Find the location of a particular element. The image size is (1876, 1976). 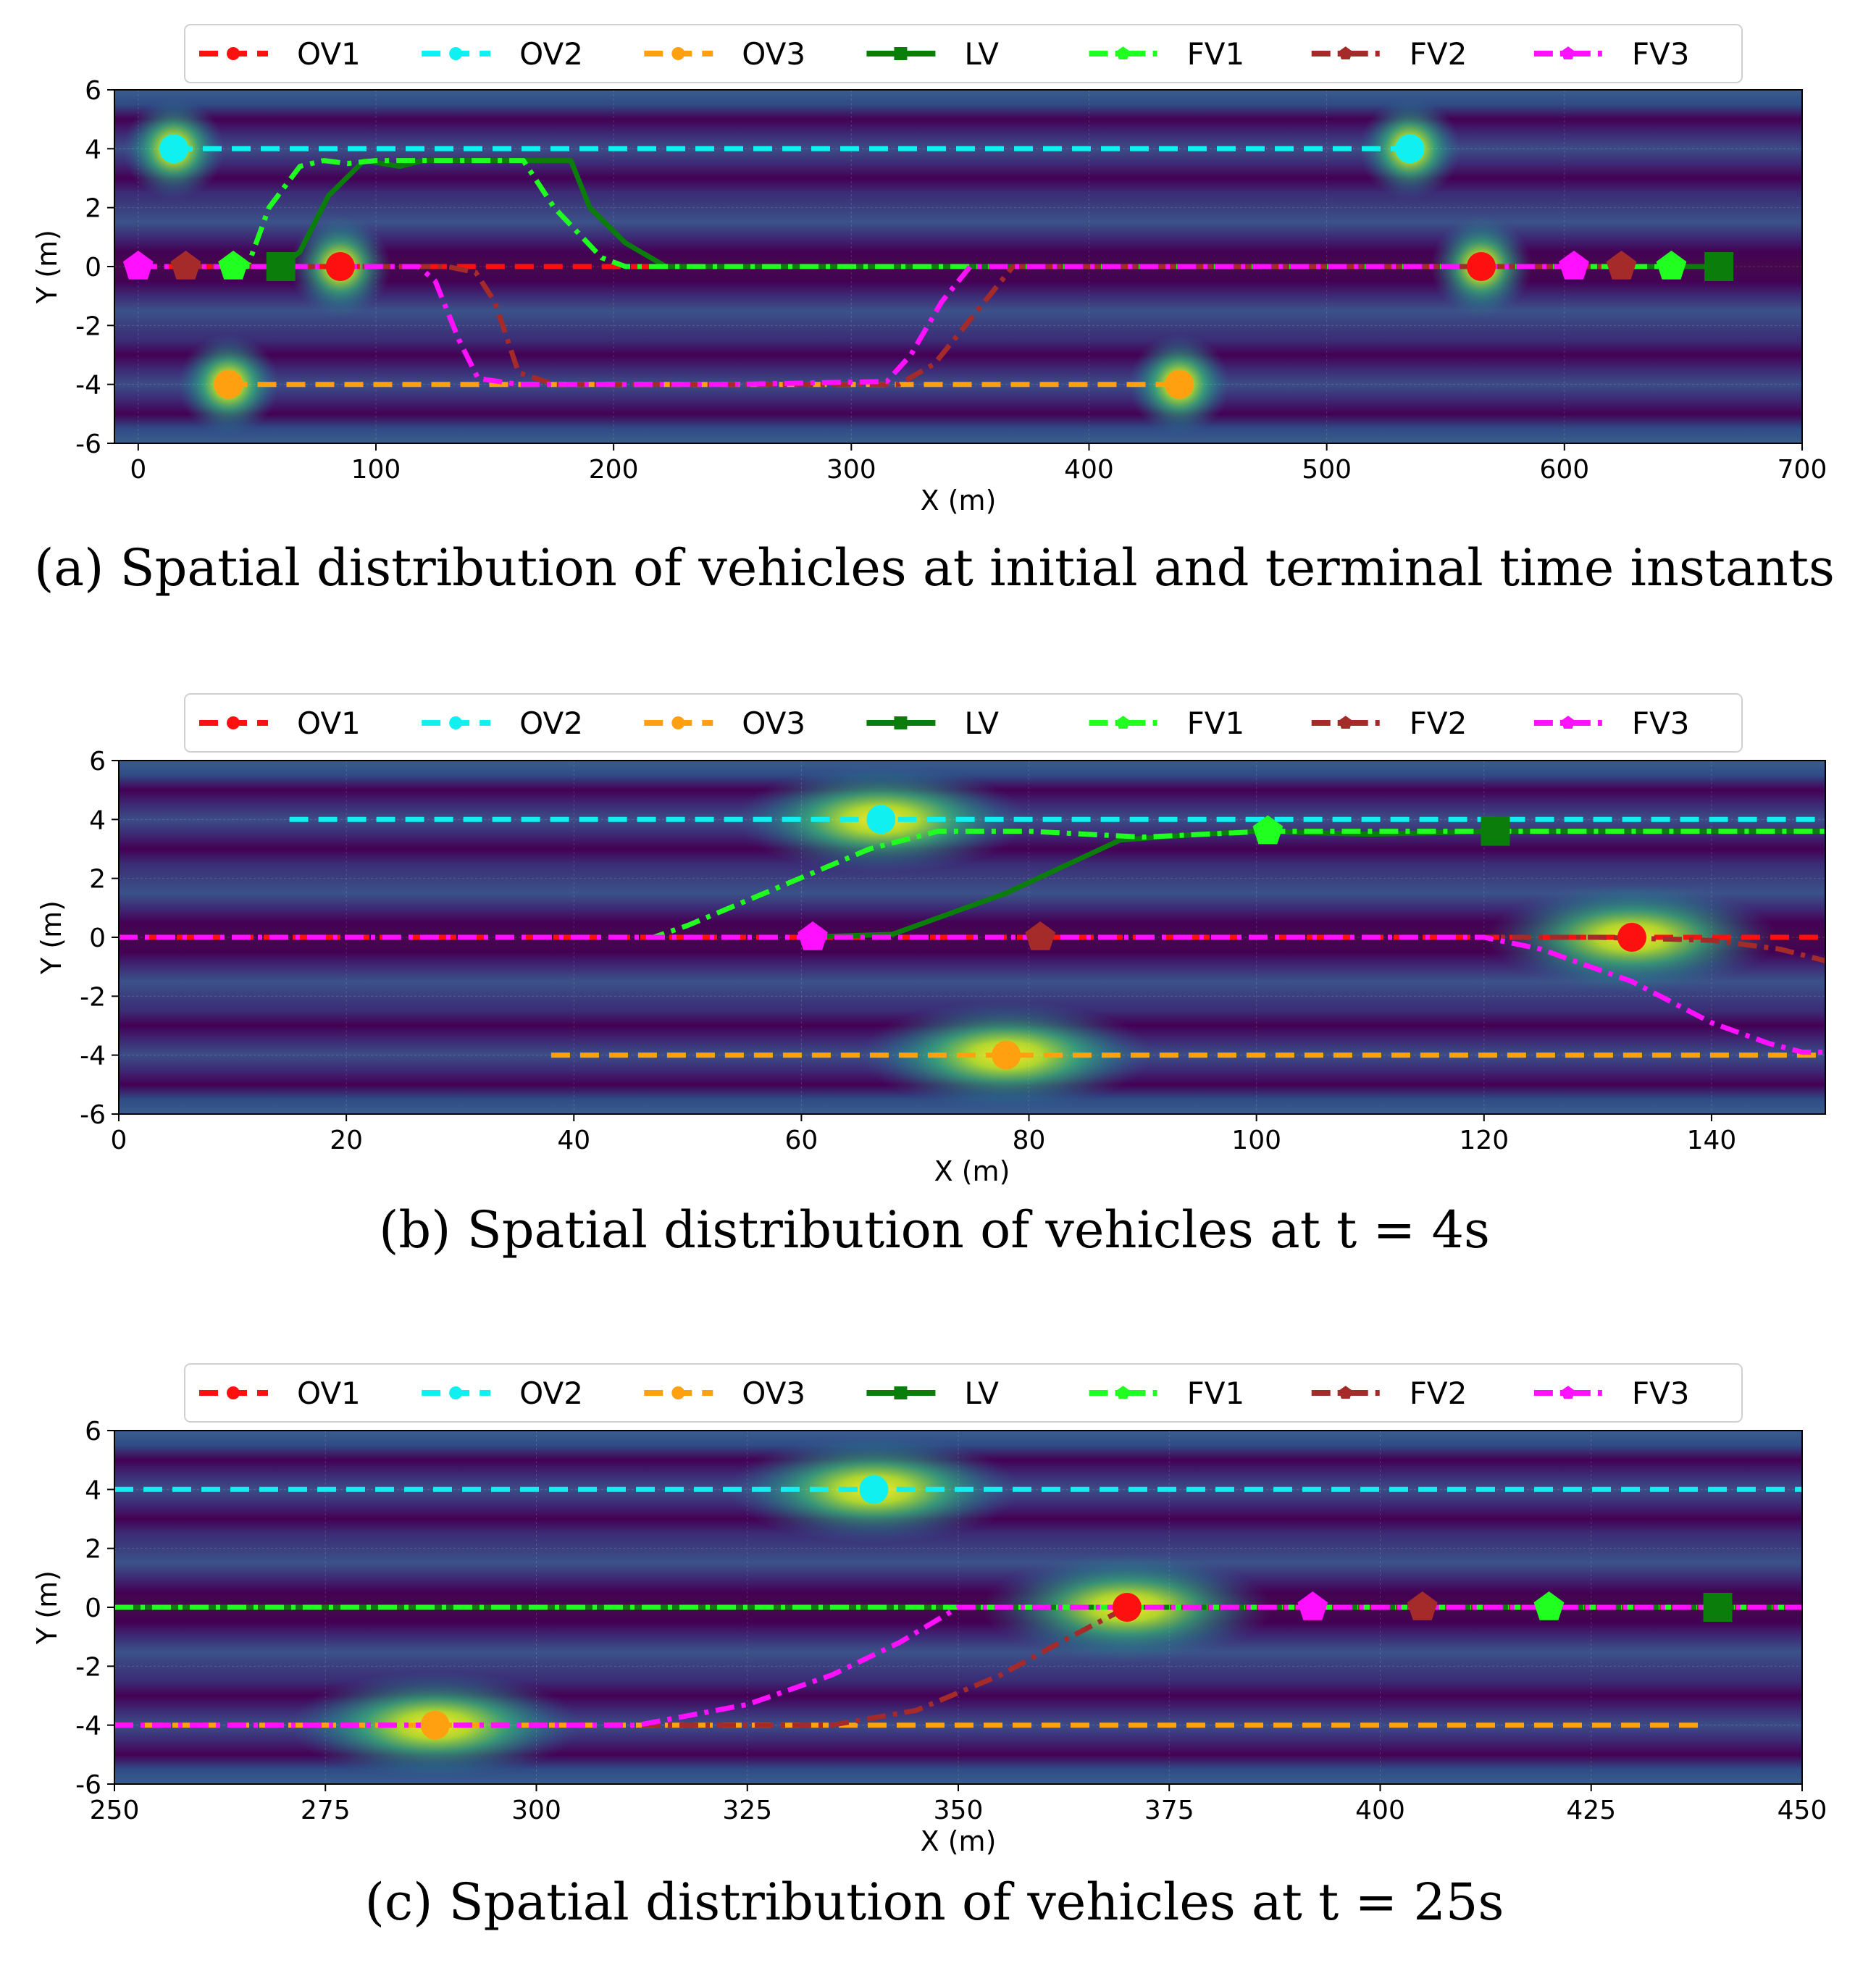

x-tick-label: 80 is located at coordinates (1029, 1141).